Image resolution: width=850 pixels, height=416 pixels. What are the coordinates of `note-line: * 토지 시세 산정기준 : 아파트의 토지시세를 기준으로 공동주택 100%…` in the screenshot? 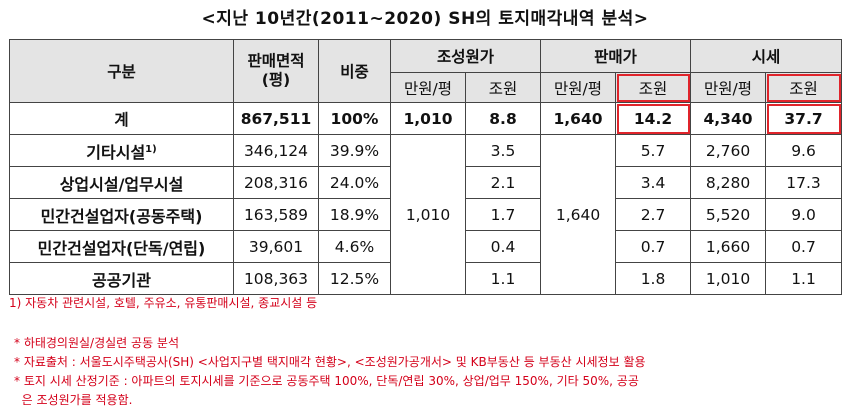 It's located at (326, 381).